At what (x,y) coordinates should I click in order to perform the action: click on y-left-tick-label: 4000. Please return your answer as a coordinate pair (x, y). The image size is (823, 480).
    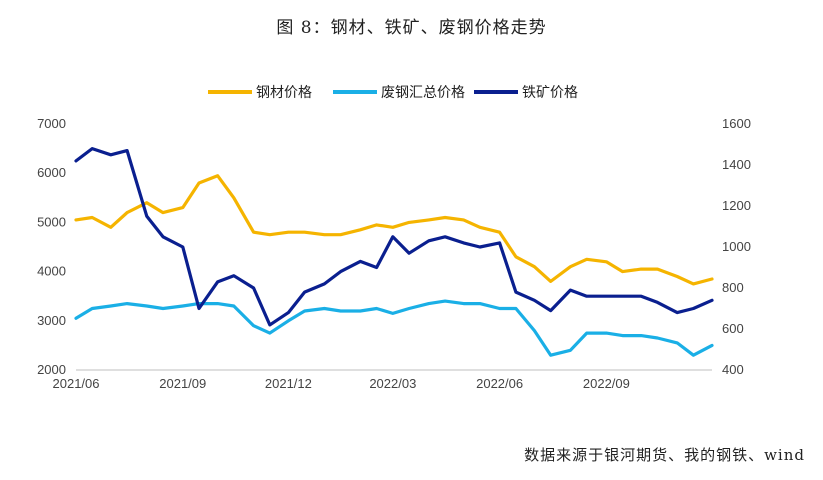
    Looking at the image, I should click on (51, 271).